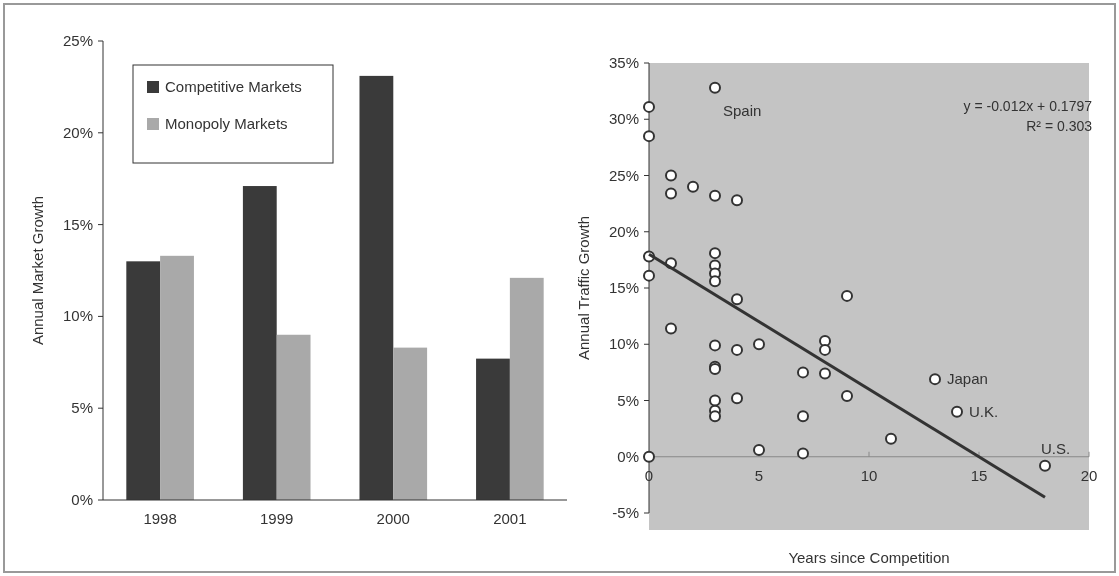  I want to click on x-tick-label: 20, so click(1089, 475).